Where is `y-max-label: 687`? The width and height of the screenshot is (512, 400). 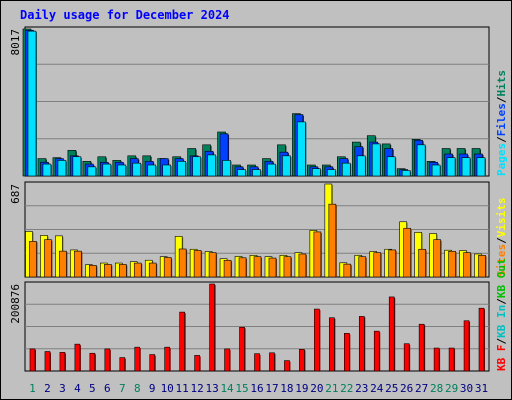
y-max-label: 687 is located at coordinates (15, 194).